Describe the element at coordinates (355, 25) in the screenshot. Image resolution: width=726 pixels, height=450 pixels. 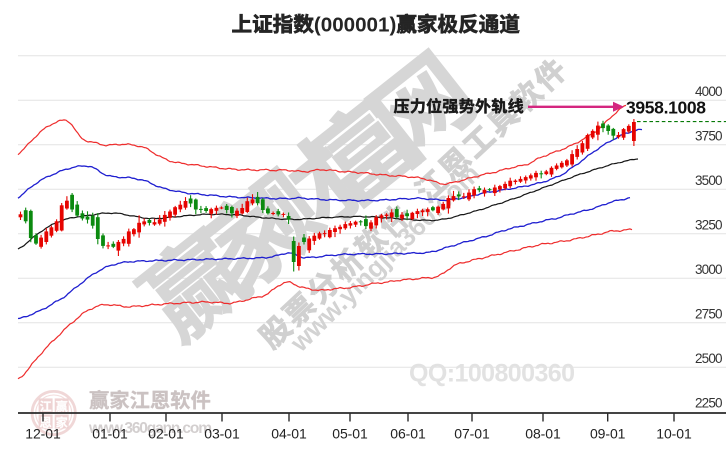
I see `svg-text: (000001)` at that location.